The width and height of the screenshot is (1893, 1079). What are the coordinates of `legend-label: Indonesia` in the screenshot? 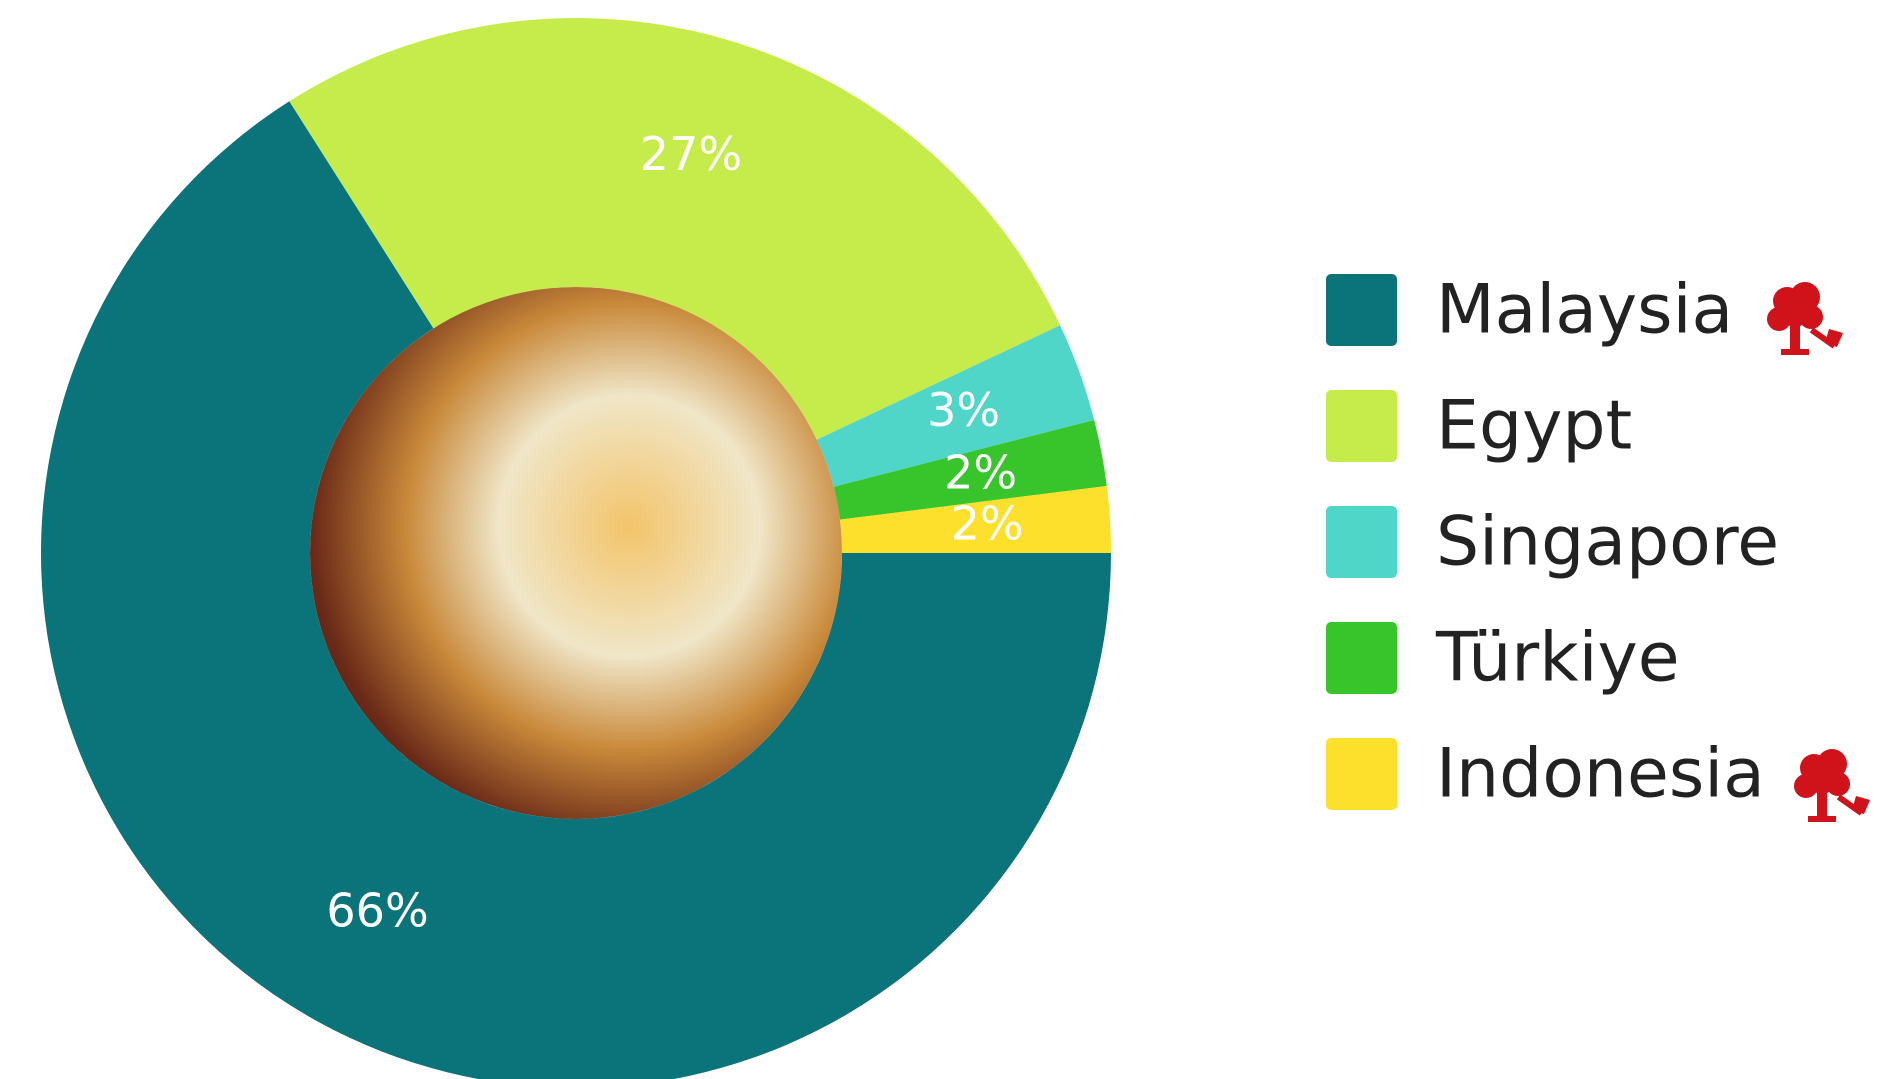 It's located at (1600, 774).